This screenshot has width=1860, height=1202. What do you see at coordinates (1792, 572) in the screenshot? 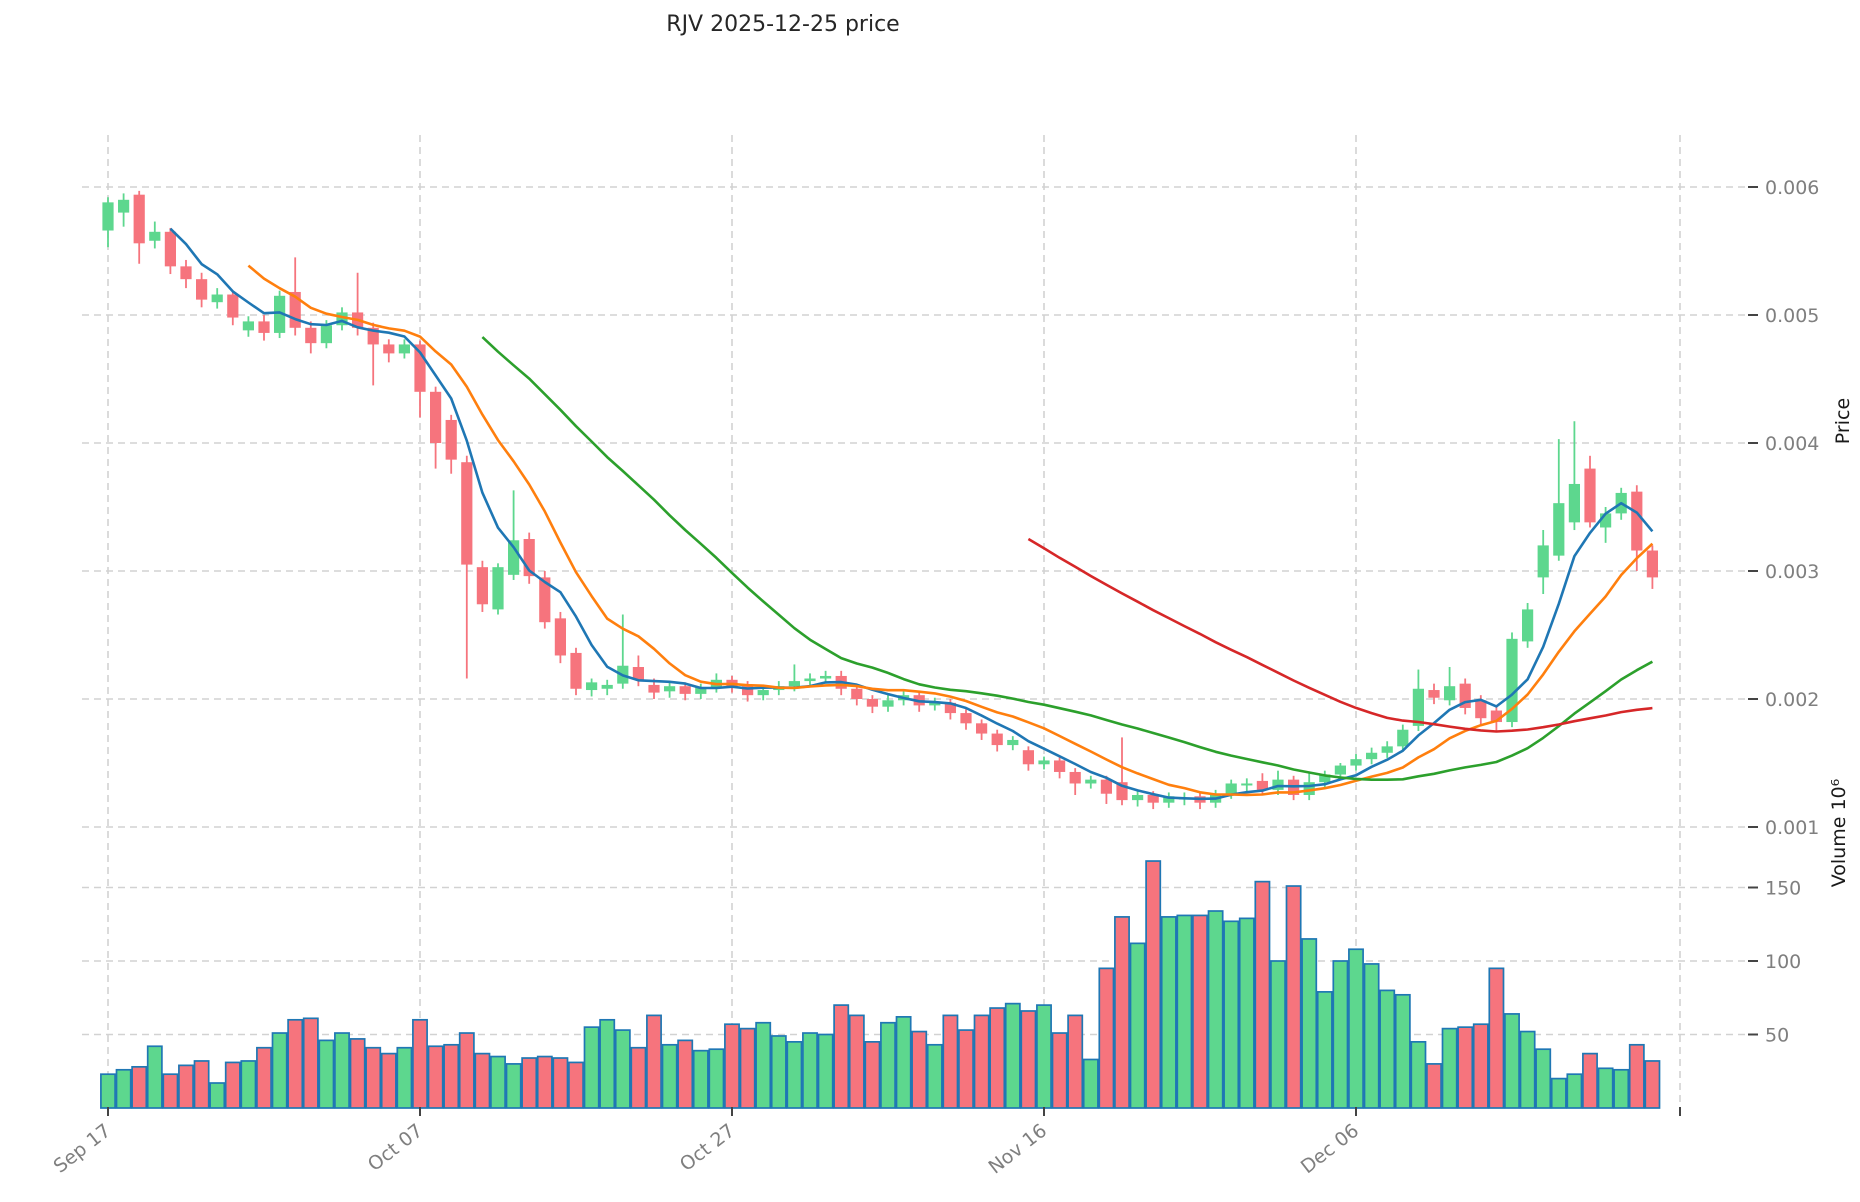
I see `price-tick-label: 0.003` at bounding box center [1792, 572].